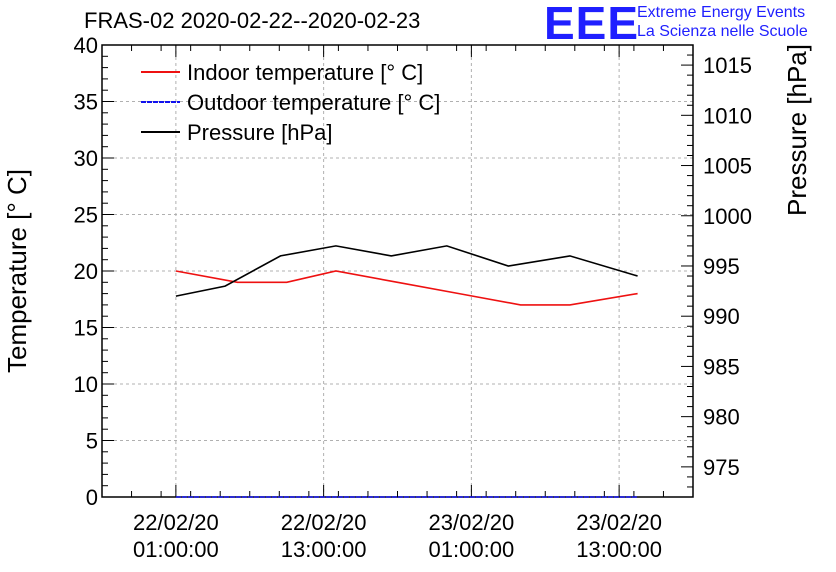  Describe the element at coordinates (722, 31) in the screenshot. I see `logo-text-line2: La Scienza nelle Scuole` at that location.